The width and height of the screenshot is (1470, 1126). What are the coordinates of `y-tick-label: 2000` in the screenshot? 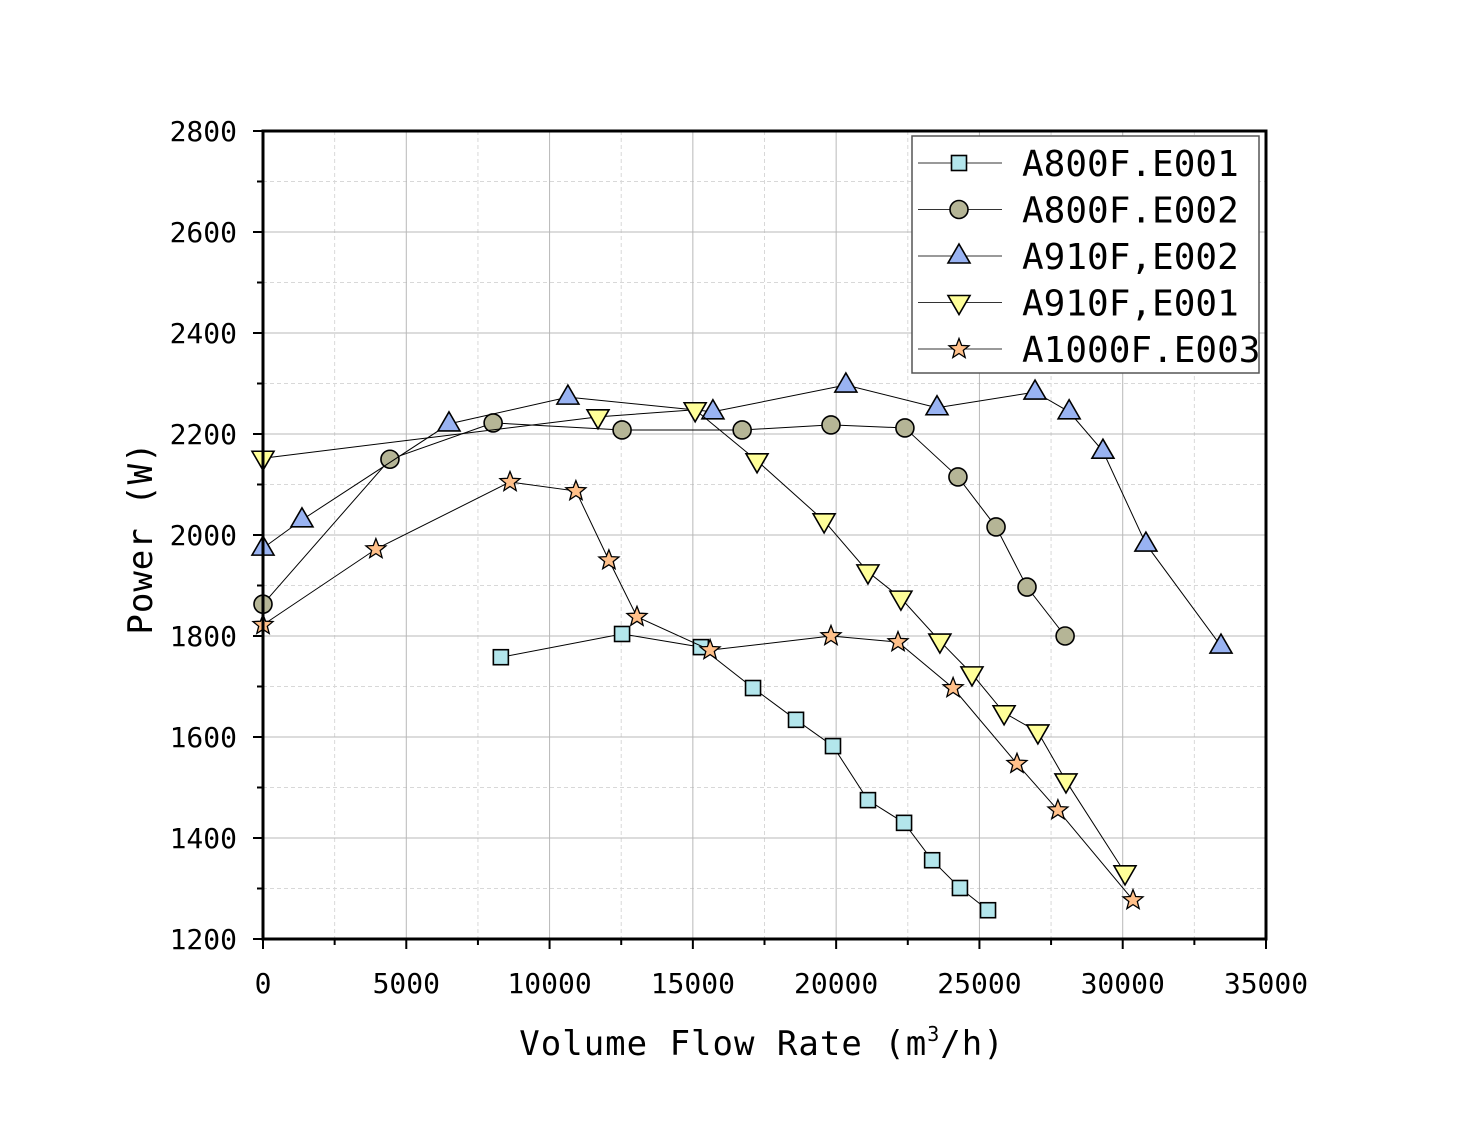 It's located at (203, 535).